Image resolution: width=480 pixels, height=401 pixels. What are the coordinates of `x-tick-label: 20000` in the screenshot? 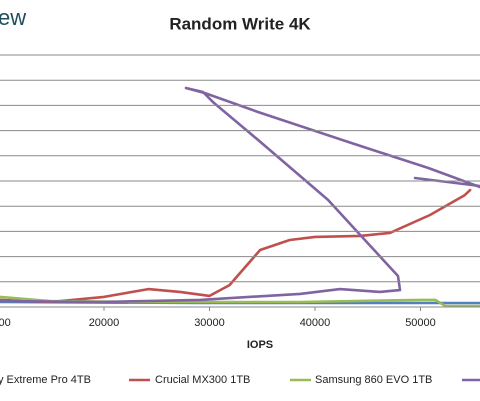 It's located at (104, 323).